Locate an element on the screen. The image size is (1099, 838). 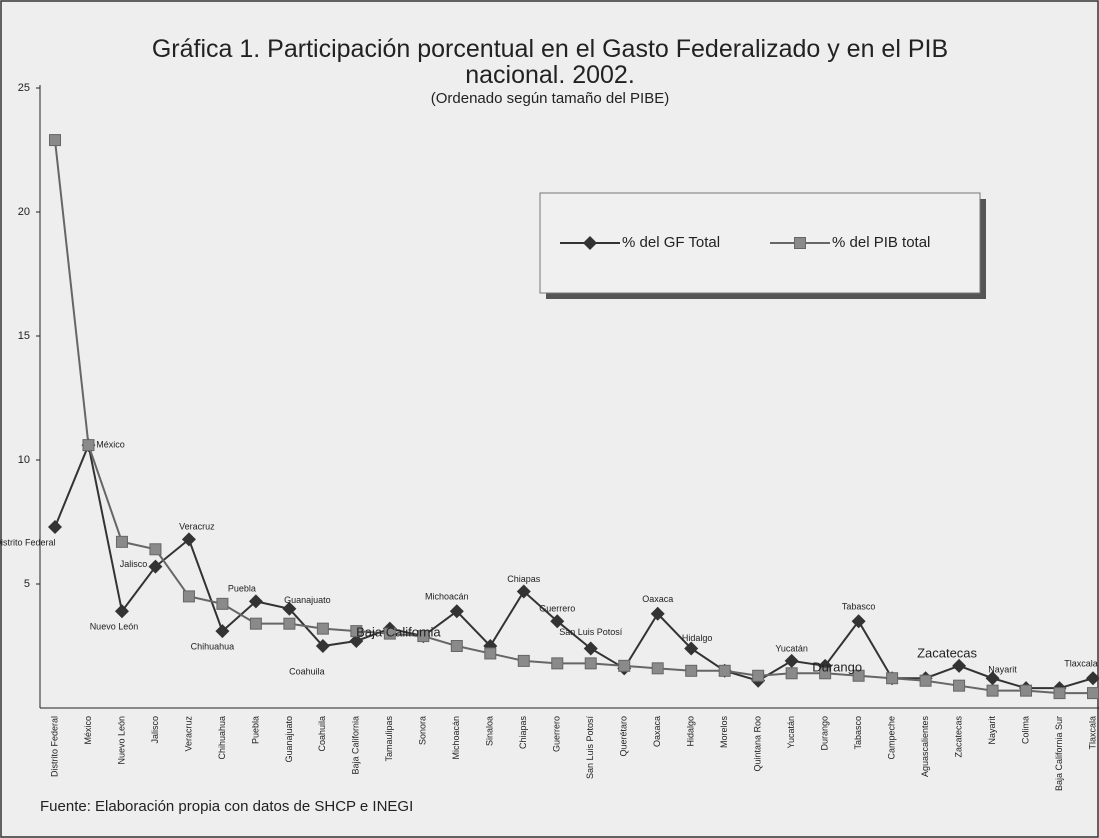
x-tick-label: Nayarit is located at coordinates (992, 730).